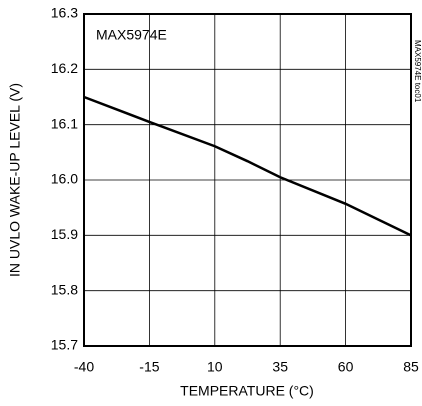 Image resolution: width=422 pixels, height=406 pixels. Describe the element at coordinates (411, 367) in the screenshot. I see `x-tick-label: 85` at that location.